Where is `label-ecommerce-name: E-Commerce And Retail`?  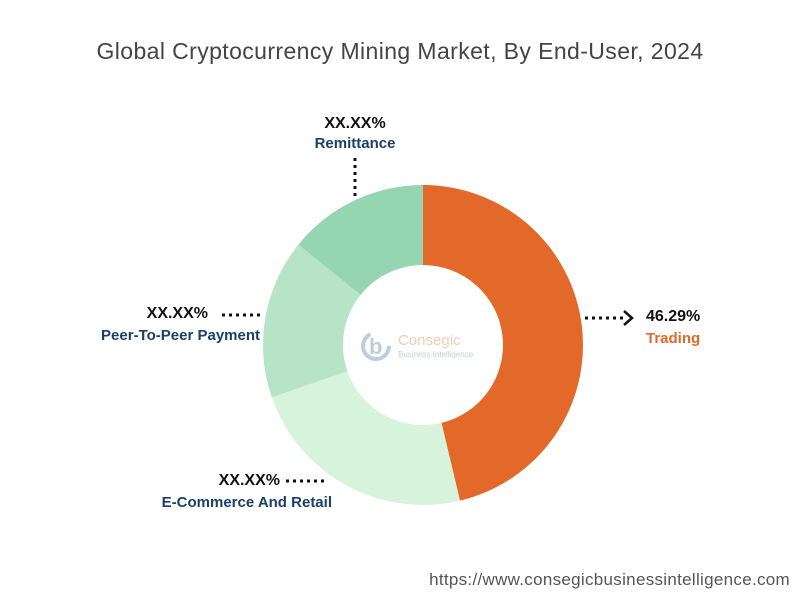 label-ecommerce-name: E-Commerce And Retail is located at coordinates (246, 502).